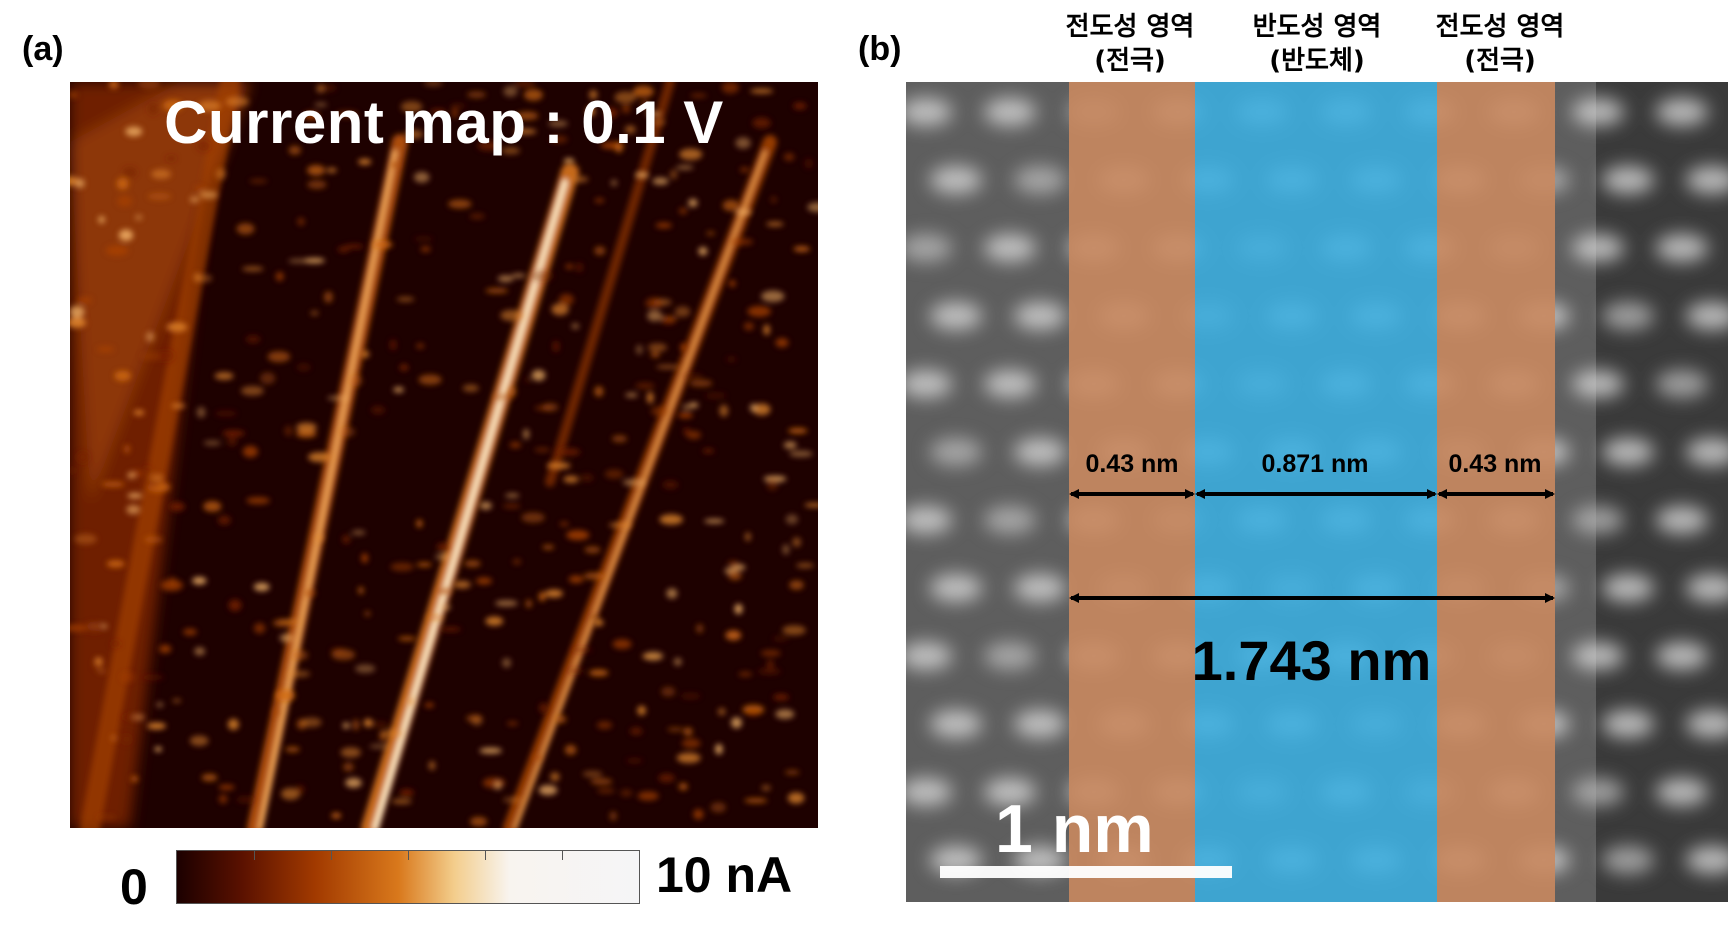 The height and width of the screenshot is (946, 1728). I want to click on region-label-electrode-left: 전도성 영역 (전극), so click(1130, 44).